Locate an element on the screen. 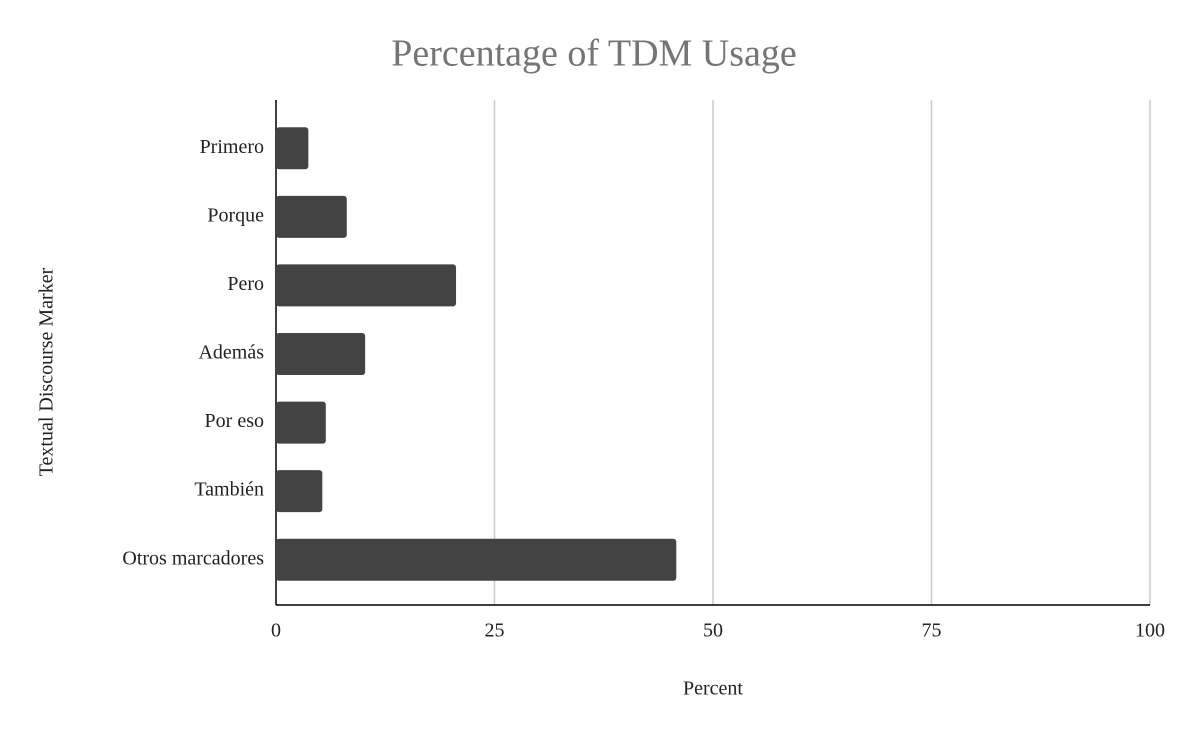 This screenshot has height=740, width=1188. x-tick-label: 25 is located at coordinates (495, 631).